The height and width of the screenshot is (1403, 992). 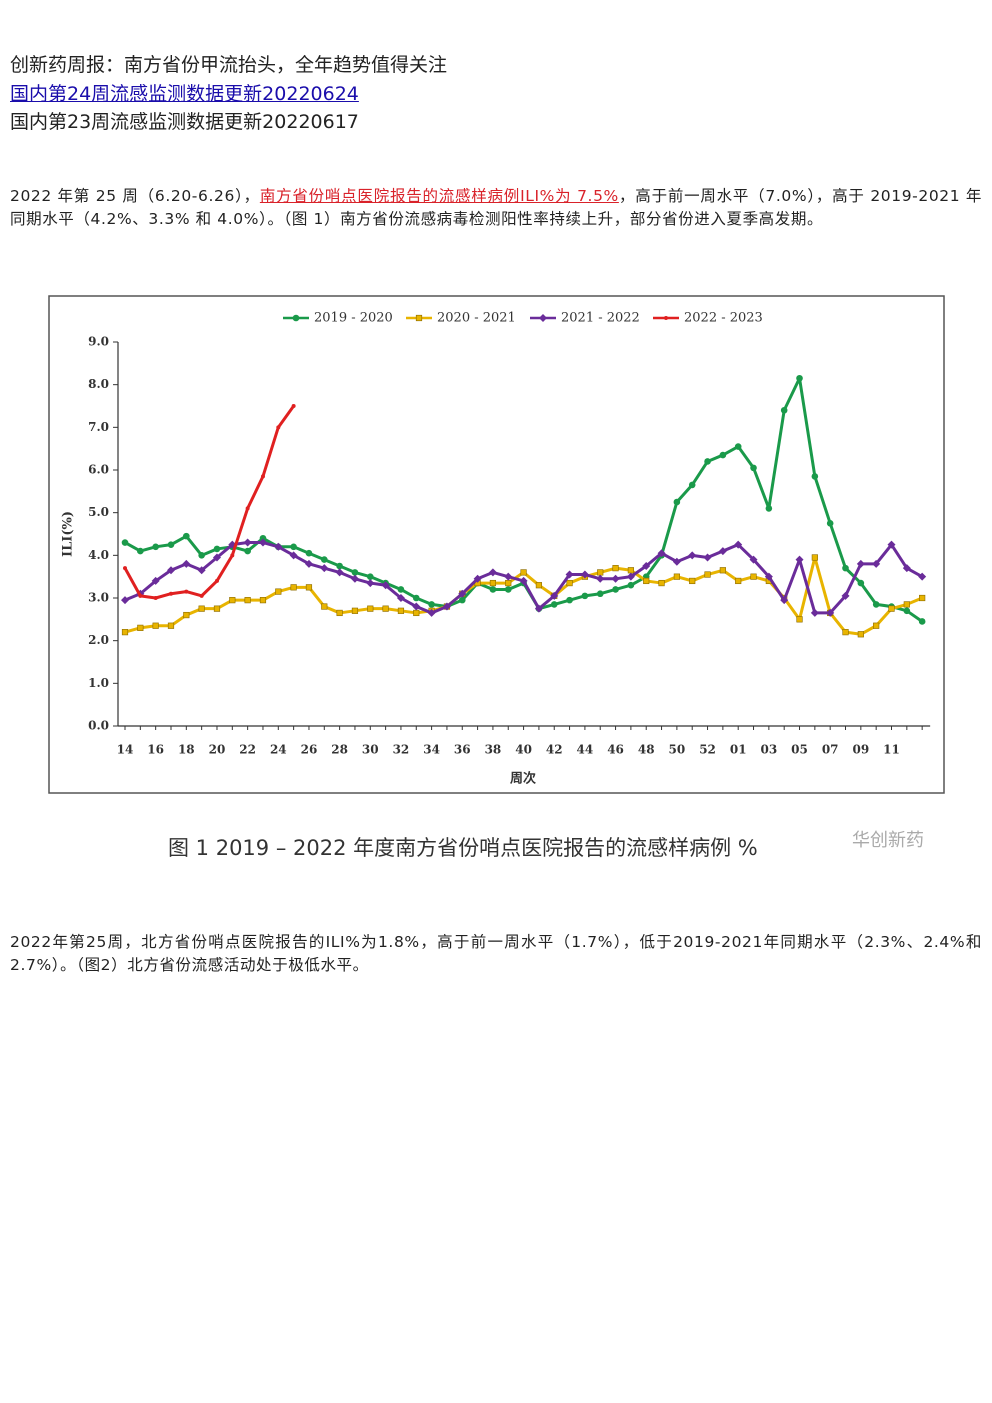 What do you see at coordinates (98, 726) in the screenshot?
I see `y-tick-label: 0.0` at bounding box center [98, 726].